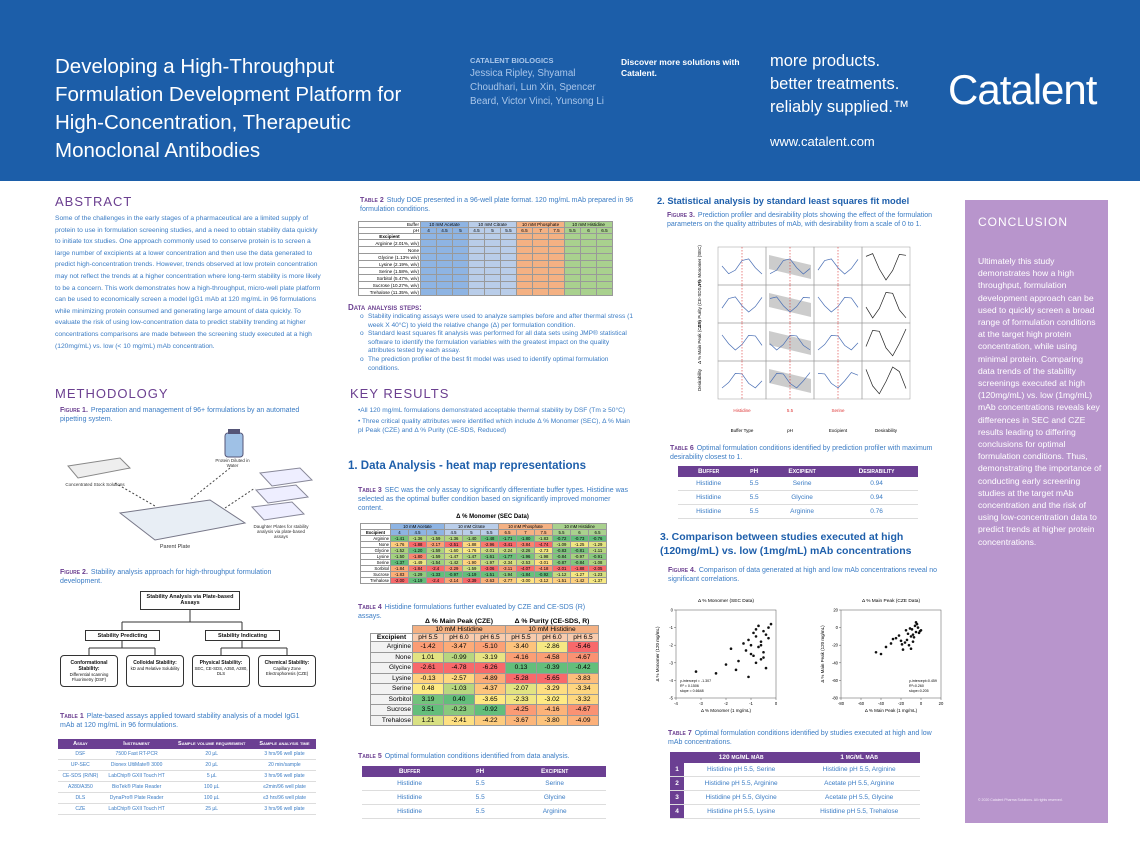 This screenshot has width=1140, height=862. What do you see at coordinates (417, 580) in the screenshot?
I see `heat-cell: -1.19` at bounding box center [417, 580].